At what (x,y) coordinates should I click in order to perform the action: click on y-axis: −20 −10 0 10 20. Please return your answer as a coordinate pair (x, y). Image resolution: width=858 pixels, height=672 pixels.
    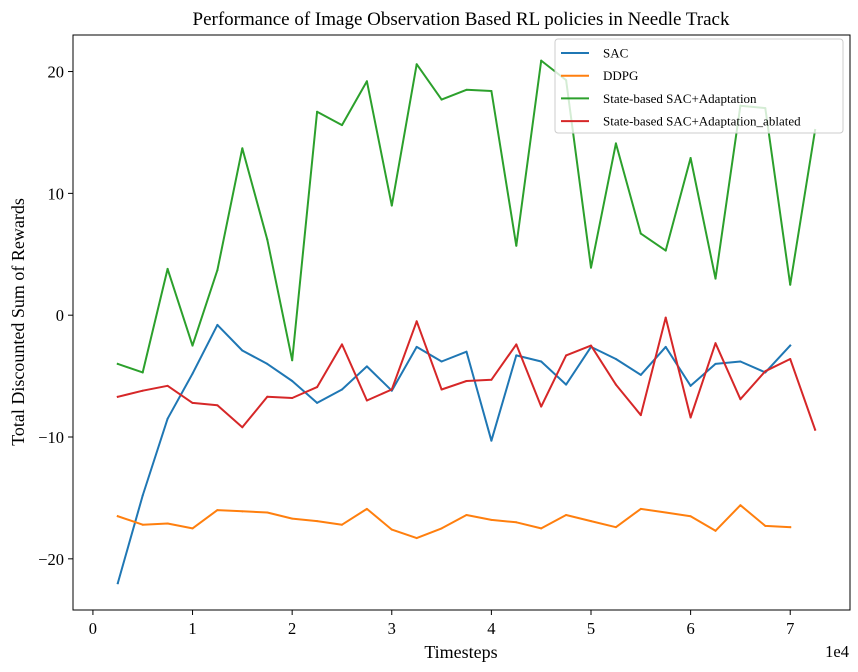
    Looking at the image, I should click on (55, 316).